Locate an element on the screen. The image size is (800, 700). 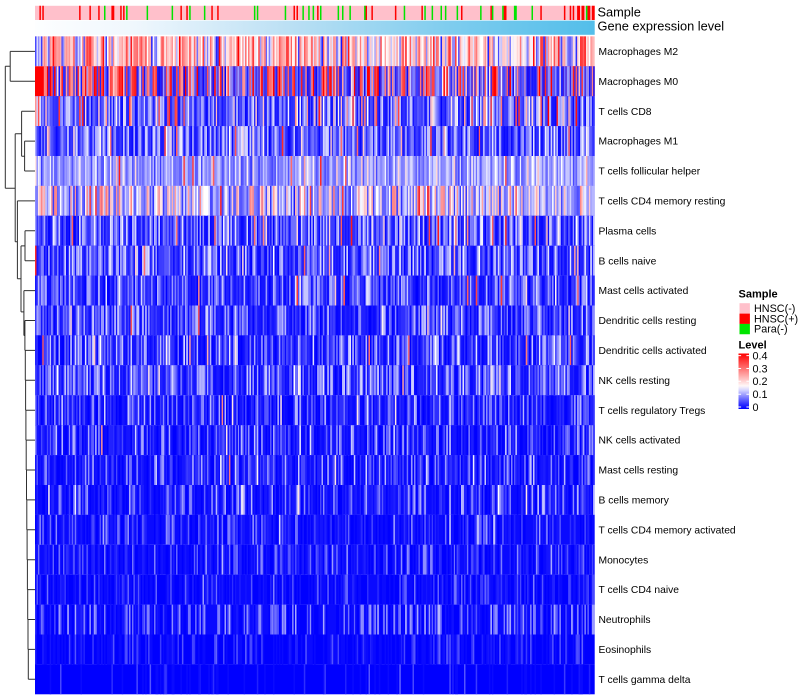
svg-text: T cells CD4 memory resting is located at coordinates (662, 202).